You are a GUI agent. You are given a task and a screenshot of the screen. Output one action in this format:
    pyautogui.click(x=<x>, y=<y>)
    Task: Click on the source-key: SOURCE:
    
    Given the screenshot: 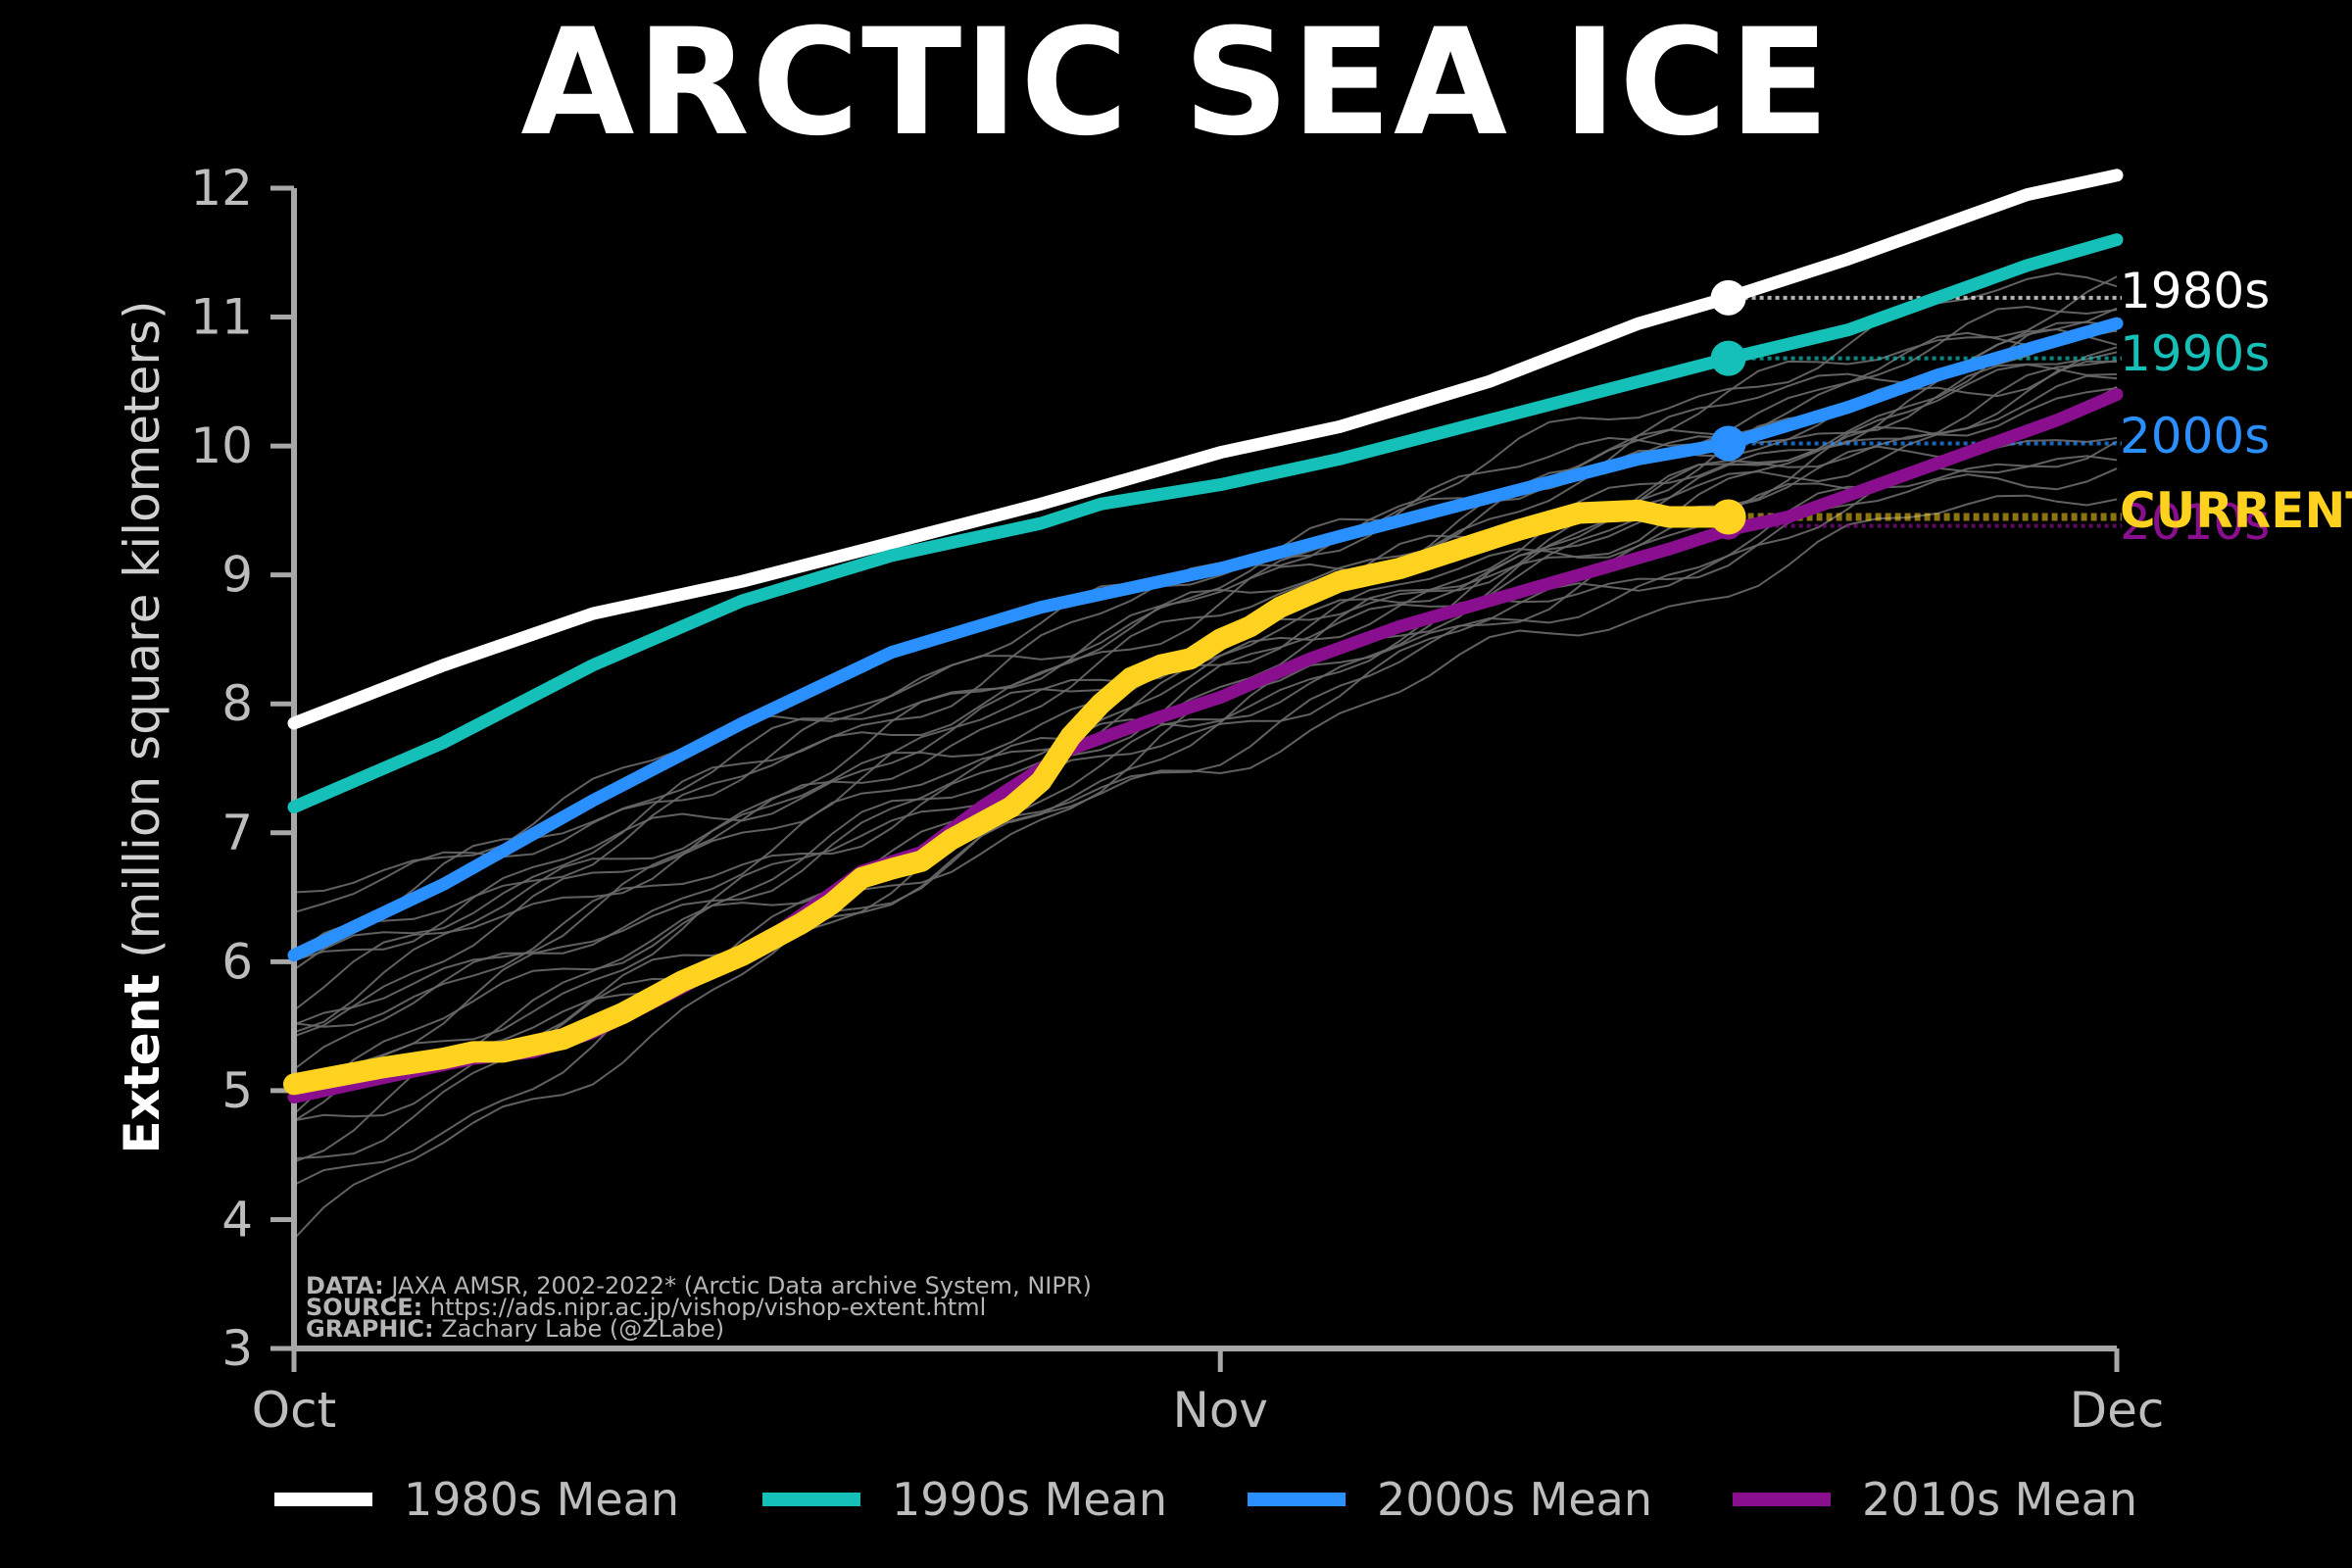 What is the action you would take?
    pyautogui.click(x=364, y=1307)
    